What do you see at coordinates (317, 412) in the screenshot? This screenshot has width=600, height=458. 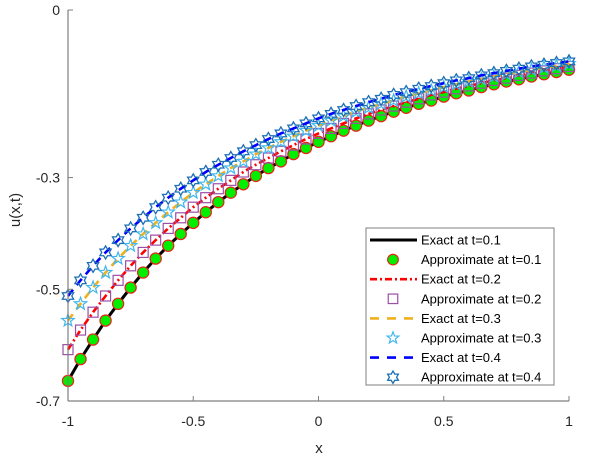 I see `x-ticks: -1 -0.5 0 0.5 1` at bounding box center [317, 412].